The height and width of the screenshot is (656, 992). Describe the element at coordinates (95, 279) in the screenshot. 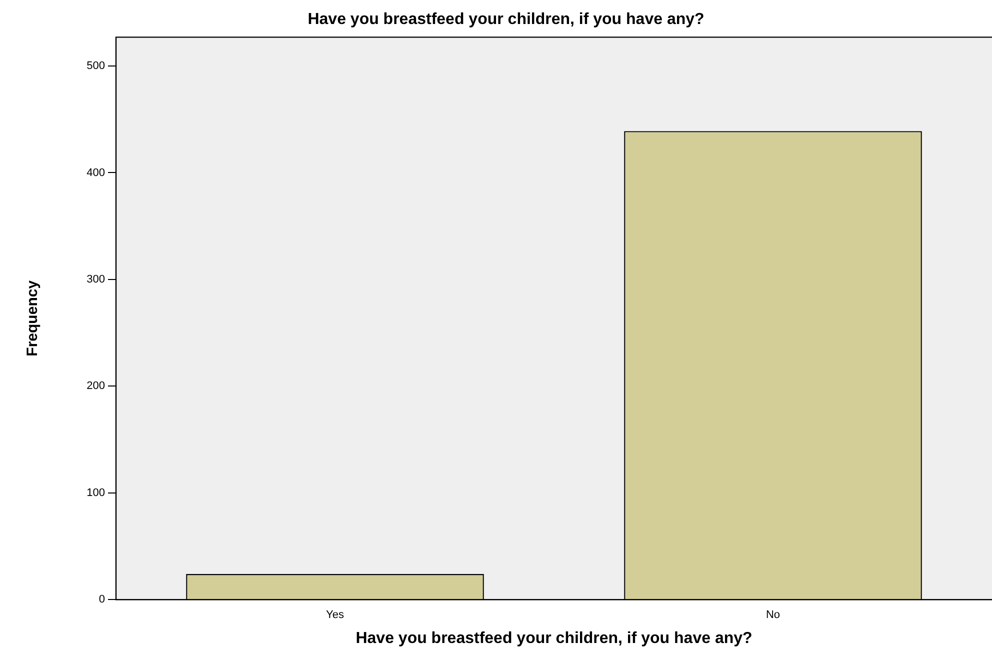

I see `y-tick-label: 300` at that location.